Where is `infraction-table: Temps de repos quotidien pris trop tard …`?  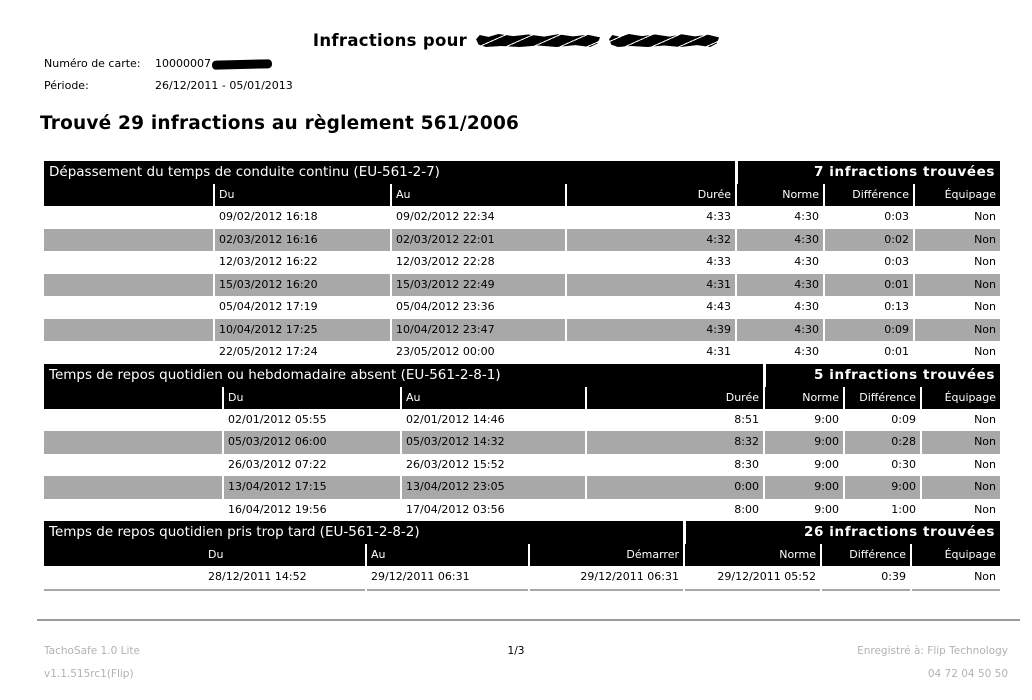 infraction-table: Temps de repos quotidien pris trop tard … is located at coordinates (522, 556).